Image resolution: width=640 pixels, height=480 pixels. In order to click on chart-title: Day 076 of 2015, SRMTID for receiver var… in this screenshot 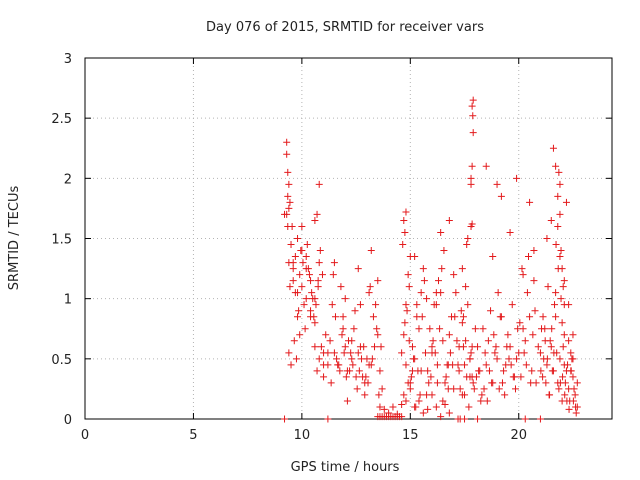, I will do `click(345, 27)`.